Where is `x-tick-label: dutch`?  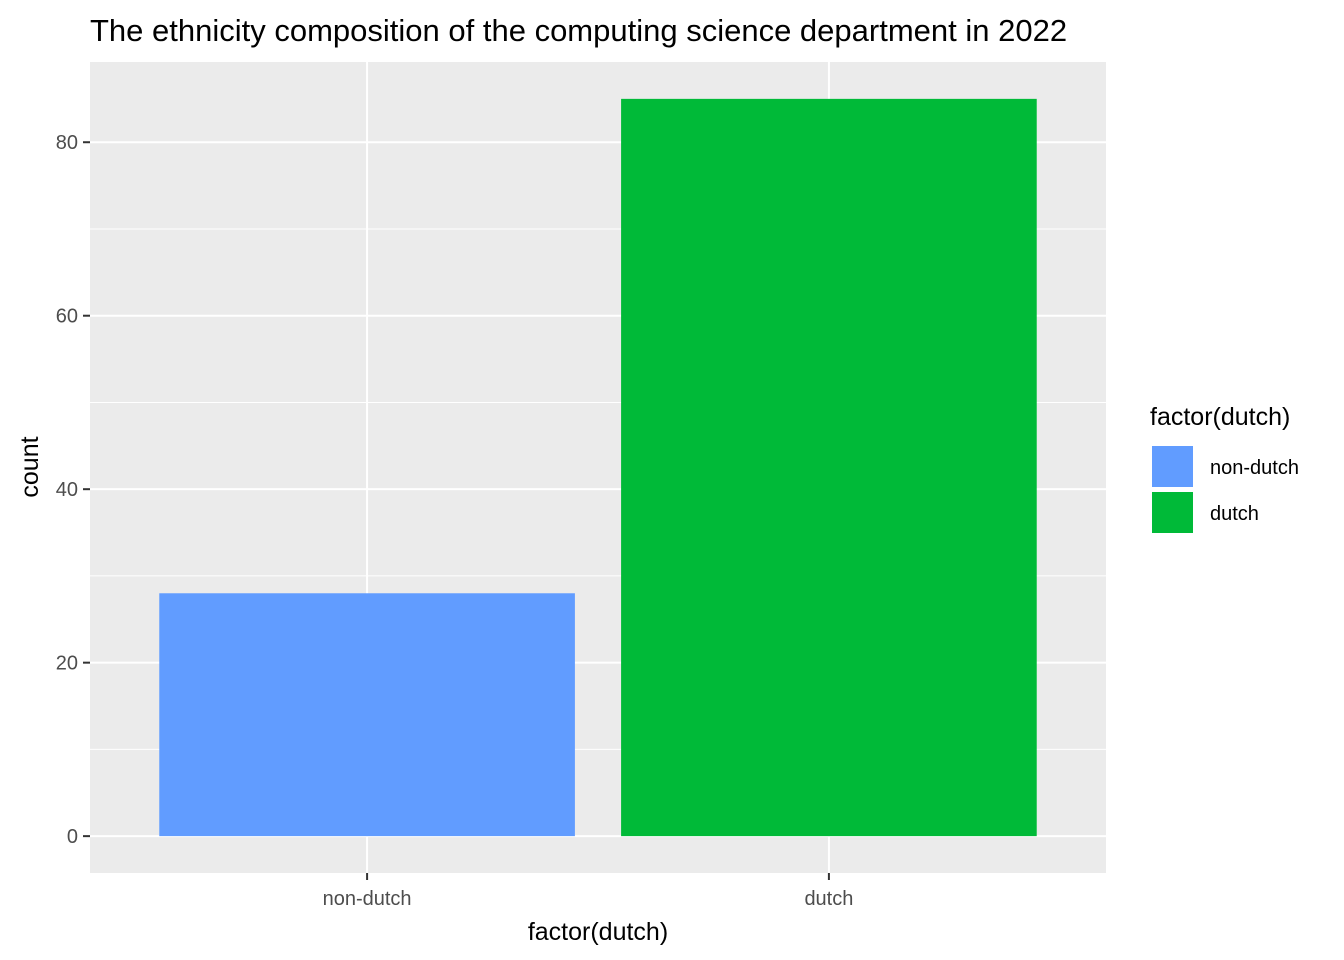 x-tick-label: dutch is located at coordinates (828, 899).